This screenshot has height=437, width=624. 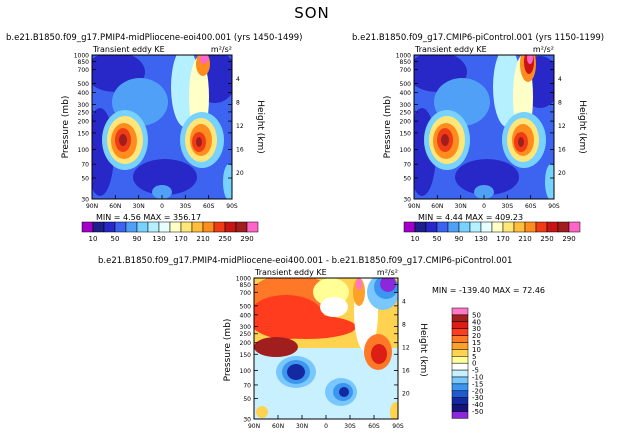 What do you see at coordinates (240, 173) in the screenshot?
I see `left-y2-tick-label: 20` at bounding box center [240, 173].